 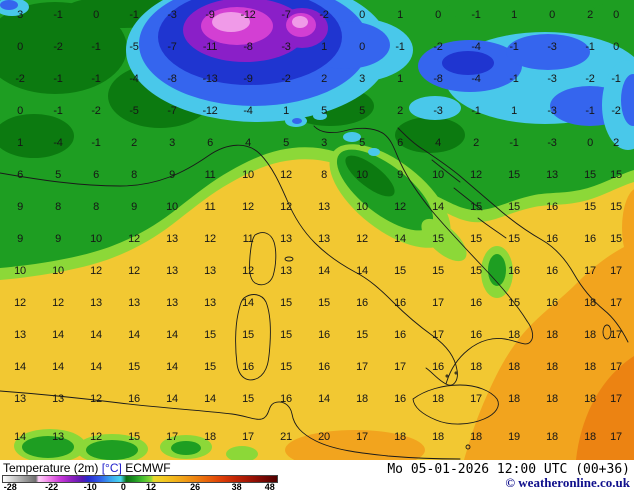 What do you see at coordinates (90, 486) in the screenshot?
I see `scale-tick: -10` at bounding box center [90, 486].